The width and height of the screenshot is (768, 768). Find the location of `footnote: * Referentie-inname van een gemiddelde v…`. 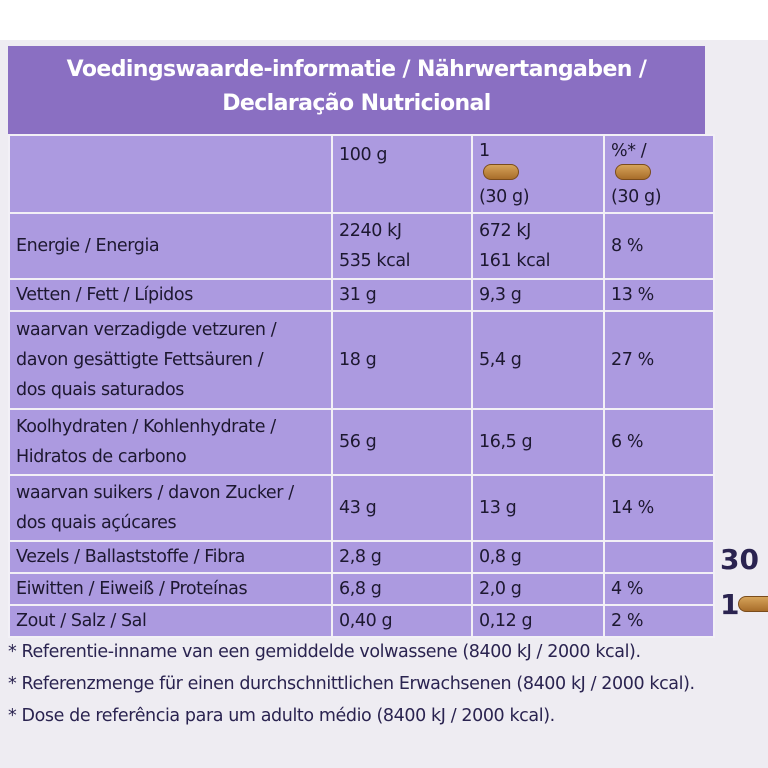

footnote: * Referentie-inname van een gemiddelde v… is located at coordinates (324, 652).